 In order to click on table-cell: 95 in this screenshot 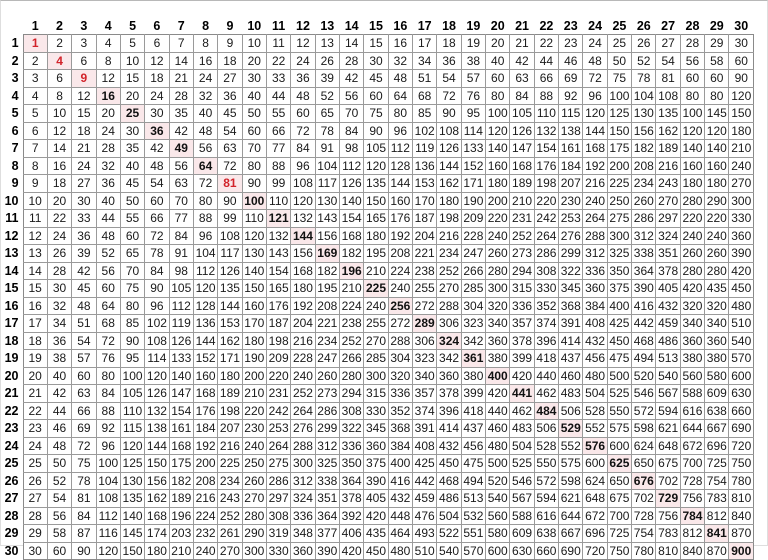, I will do `click(473, 113)`.